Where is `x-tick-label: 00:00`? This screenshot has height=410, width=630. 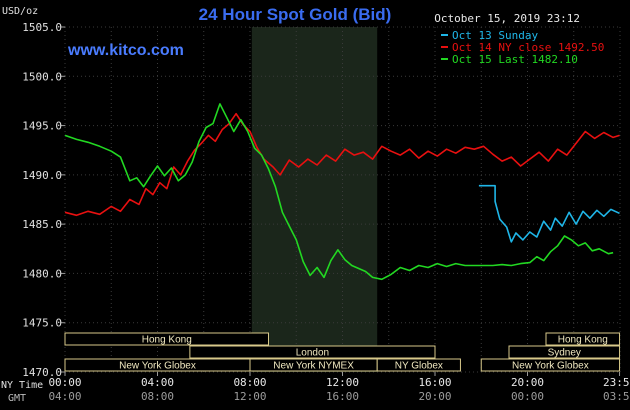
x-tick-label: 00:00 is located at coordinates (64, 382).